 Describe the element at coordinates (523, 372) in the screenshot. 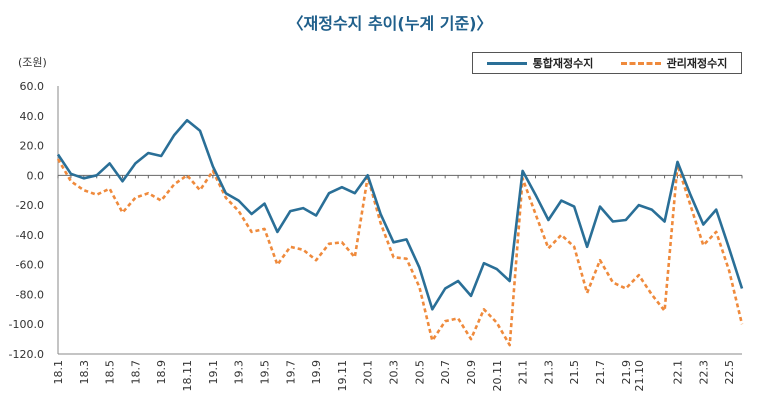

I see `x-tick-label: 21.1` at that location.